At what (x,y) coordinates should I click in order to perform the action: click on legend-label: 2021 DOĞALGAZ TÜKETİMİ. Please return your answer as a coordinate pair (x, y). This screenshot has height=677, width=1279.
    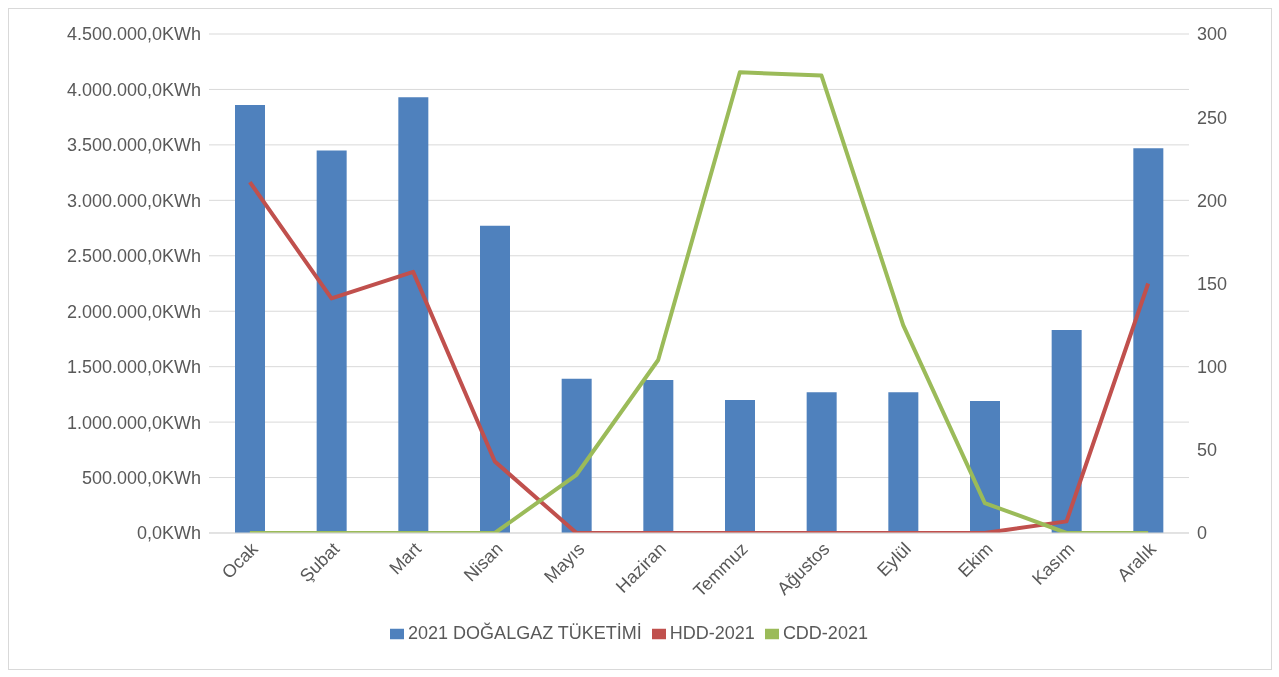
    Looking at the image, I should click on (525, 633).